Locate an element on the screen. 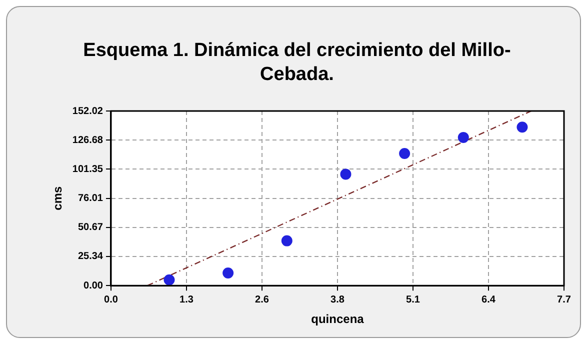 This screenshot has height=344, width=587. x-tick-label: 7.7 is located at coordinates (564, 300).